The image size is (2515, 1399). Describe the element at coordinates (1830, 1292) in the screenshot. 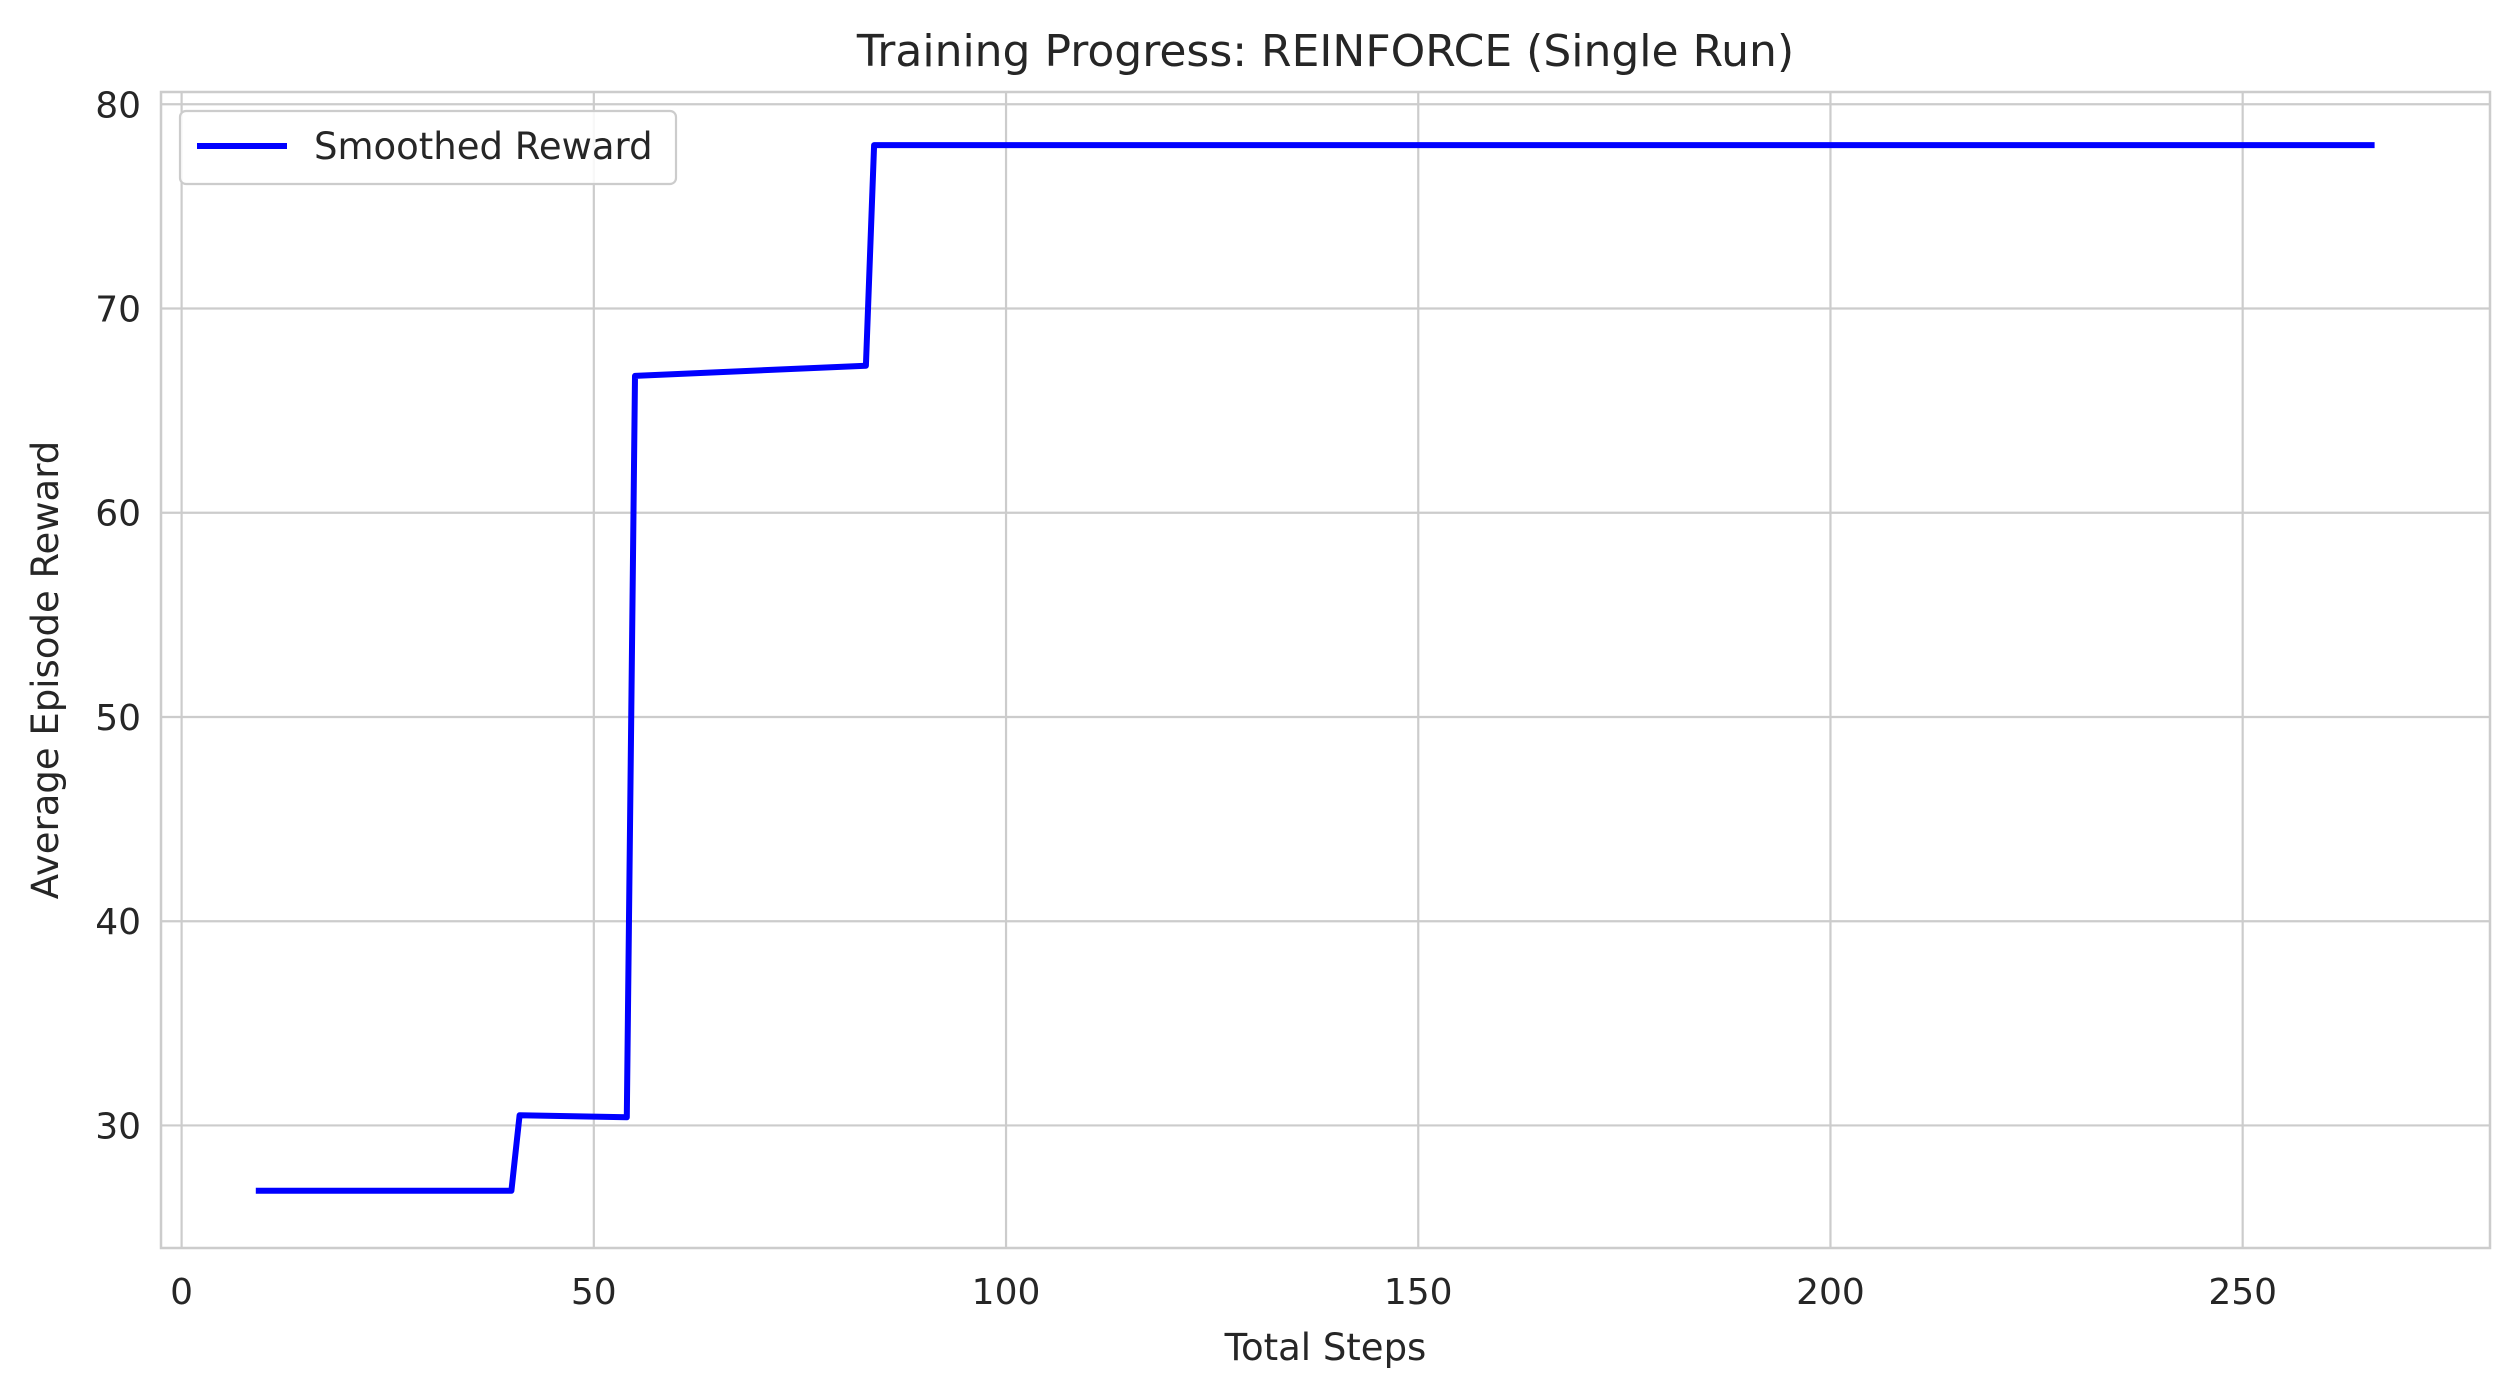

I see `x-tick-label: 200` at that location.